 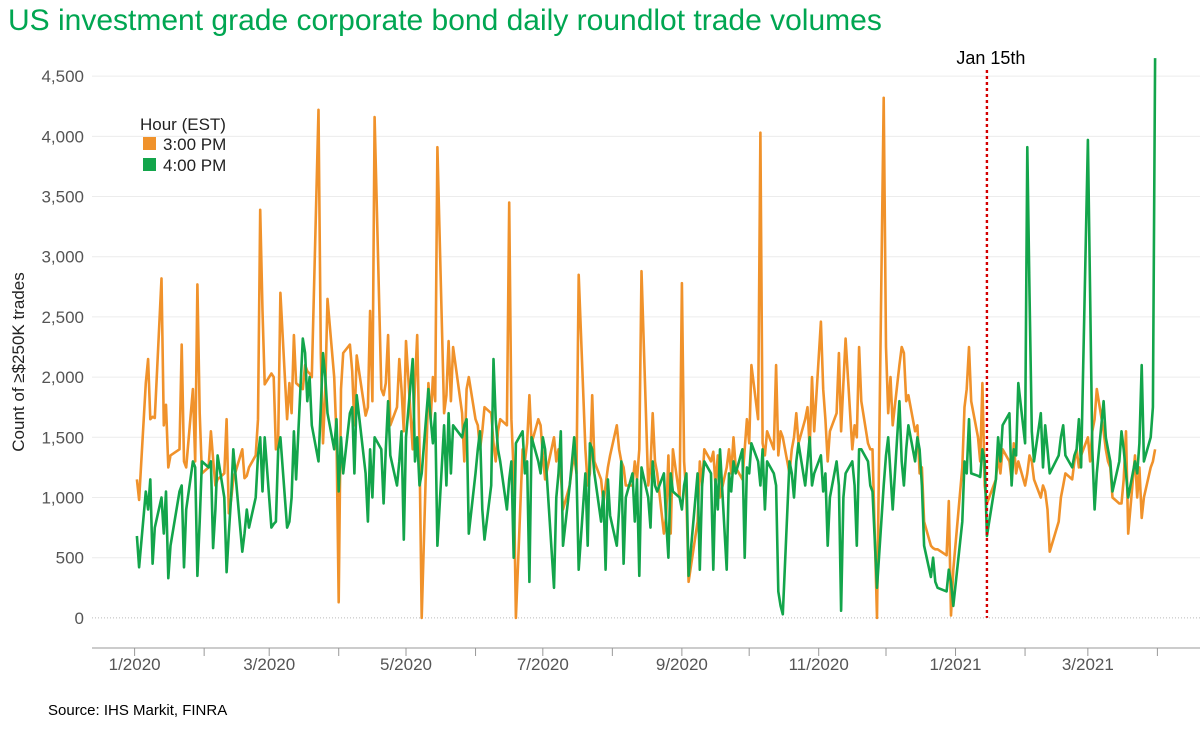 What do you see at coordinates (149, 143) in the screenshot?
I see `legend-swatch-3pm` at bounding box center [149, 143].